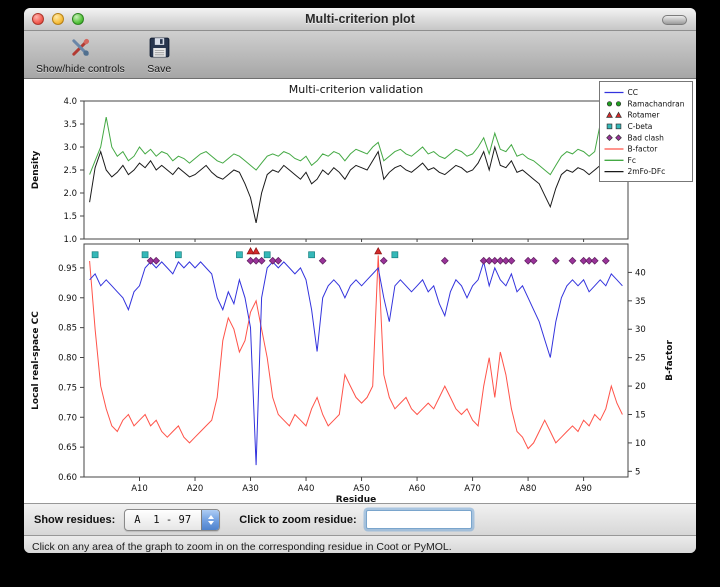 This screenshot has width=720, height=587. Describe the element at coordinates (356, 89) in the screenshot. I see `chart-title: Multi-criterion validation` at that location.